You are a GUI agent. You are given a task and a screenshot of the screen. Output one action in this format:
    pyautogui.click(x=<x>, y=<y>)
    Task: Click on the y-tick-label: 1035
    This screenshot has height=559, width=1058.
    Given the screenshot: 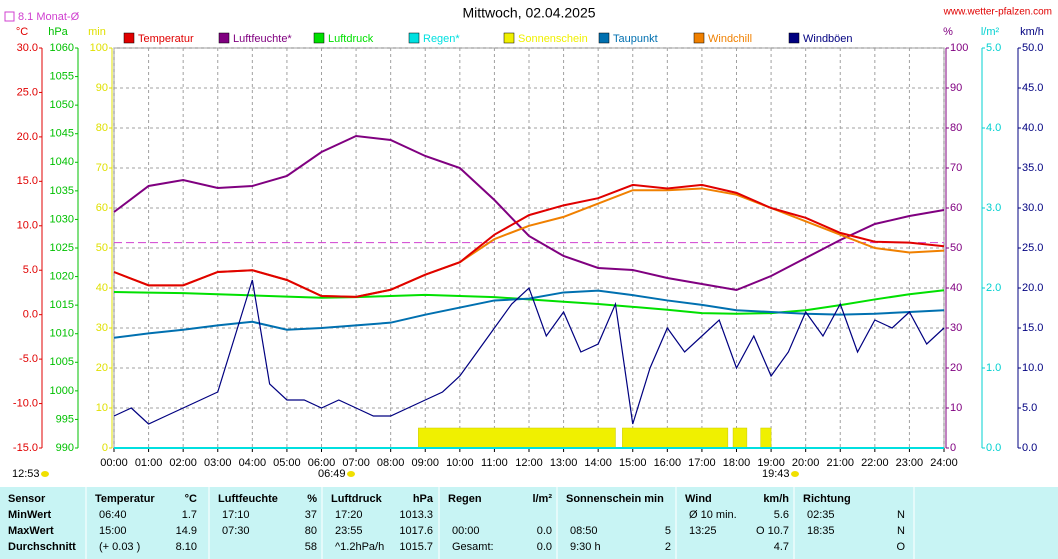 What is the action you would take?
    pyautogui.click(x=62, y=191)
    